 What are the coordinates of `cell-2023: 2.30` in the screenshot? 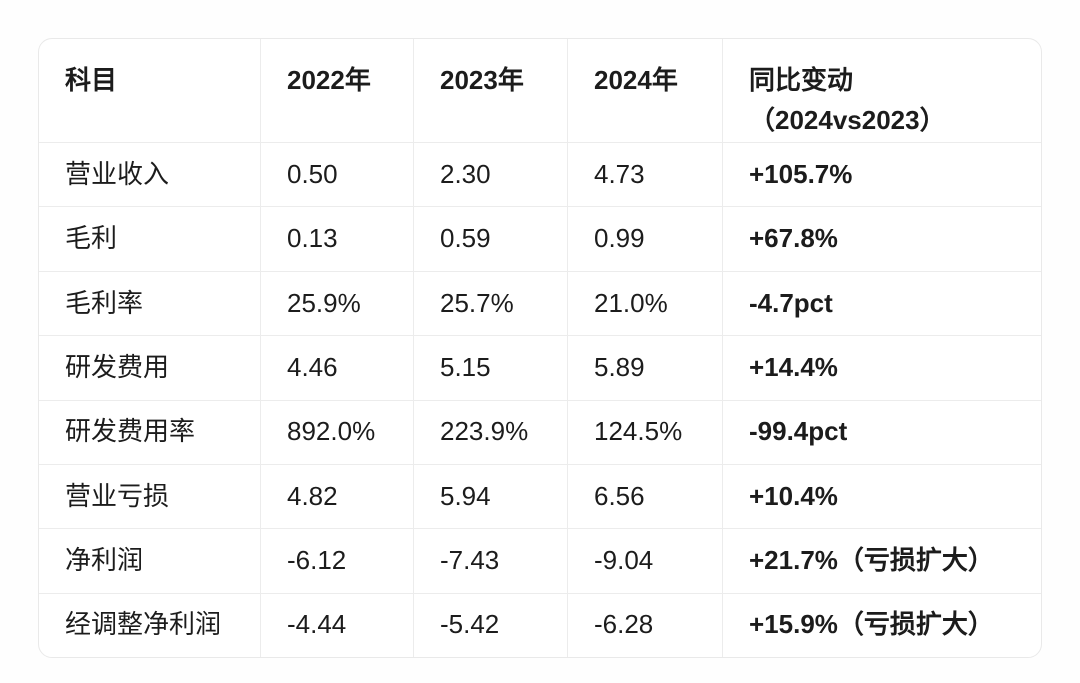 It's located at (490, 175).